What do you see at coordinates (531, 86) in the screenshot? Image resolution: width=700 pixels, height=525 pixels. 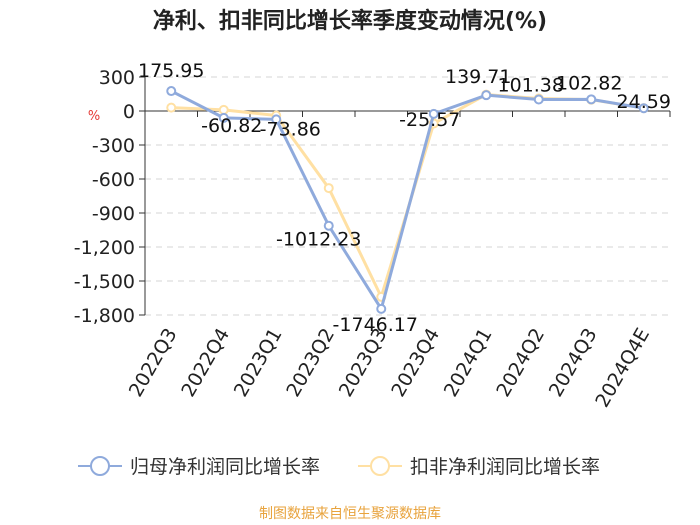 I see `data-label: 101.38` at bounding box center [531, 86].